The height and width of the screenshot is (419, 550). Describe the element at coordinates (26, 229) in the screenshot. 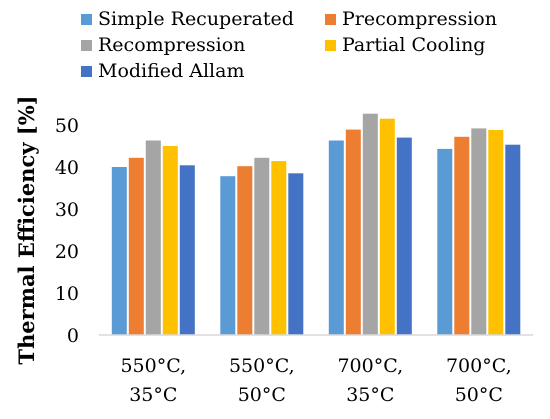

I see `y-axis-title: Thermal Efficiency [%]` at that location.